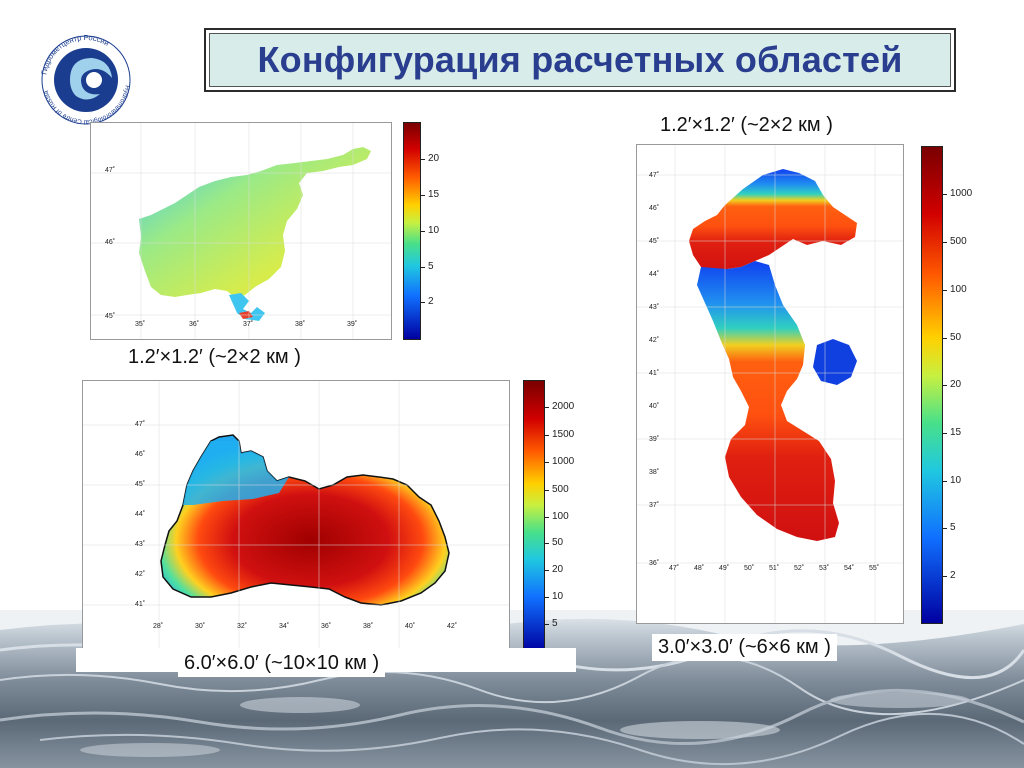 The image size is (1024, 768). I want to click on lon-tick: 50˚, so click(749, 568).